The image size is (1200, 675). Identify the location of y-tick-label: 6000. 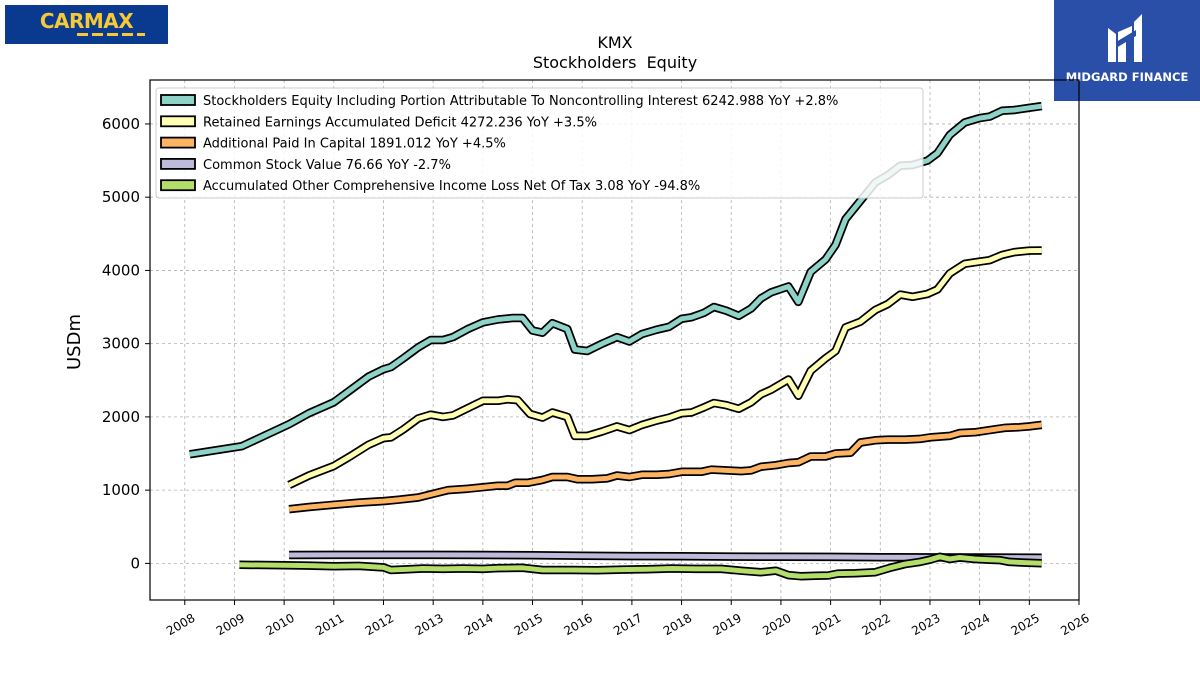
(121, 124).